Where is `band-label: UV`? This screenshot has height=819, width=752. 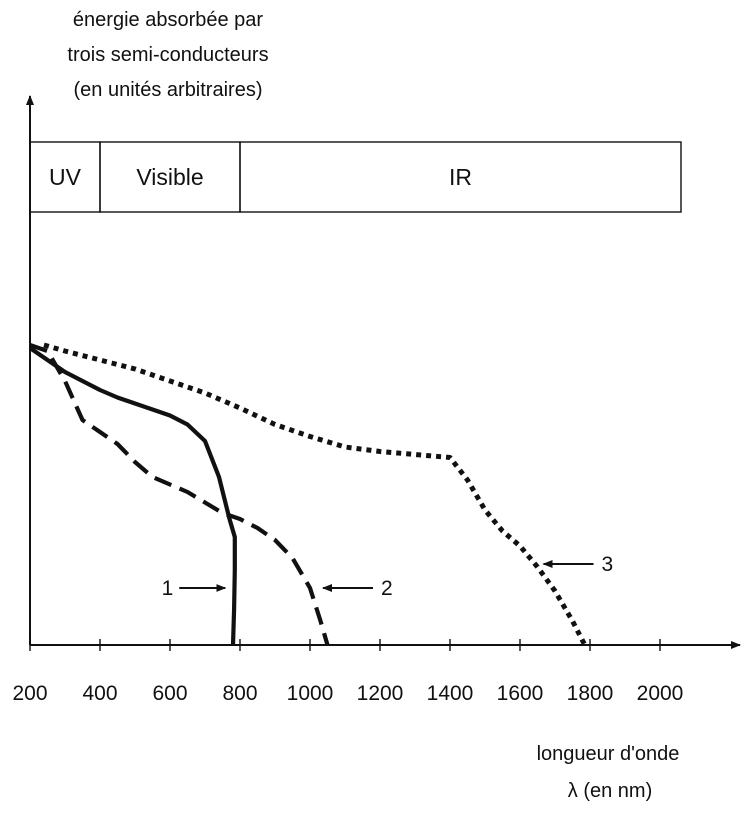
band-label: UV is located at coordinates (65, 177).